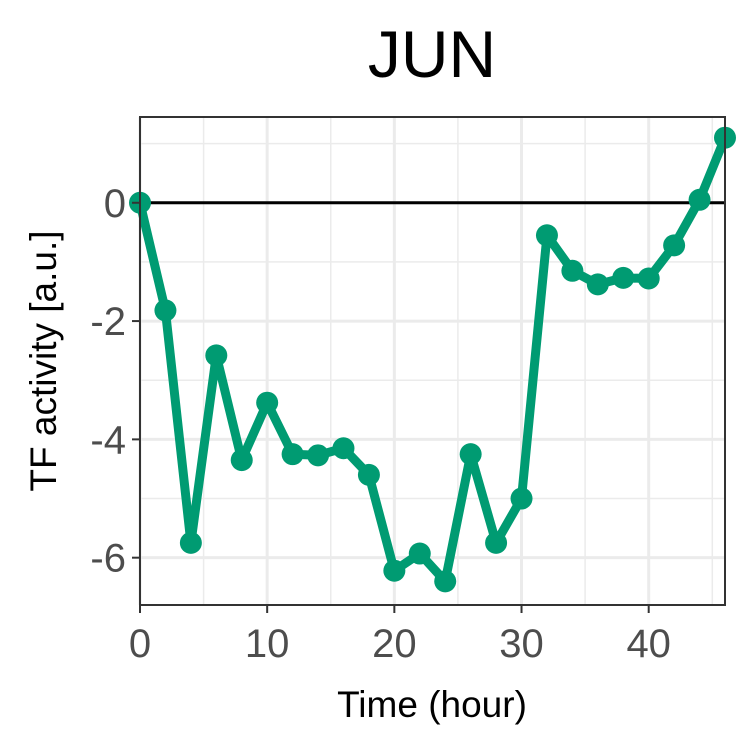 The height and width of the screenshot is (750, 750). I want to click on y-tick-label: -6, so click(108, 559).